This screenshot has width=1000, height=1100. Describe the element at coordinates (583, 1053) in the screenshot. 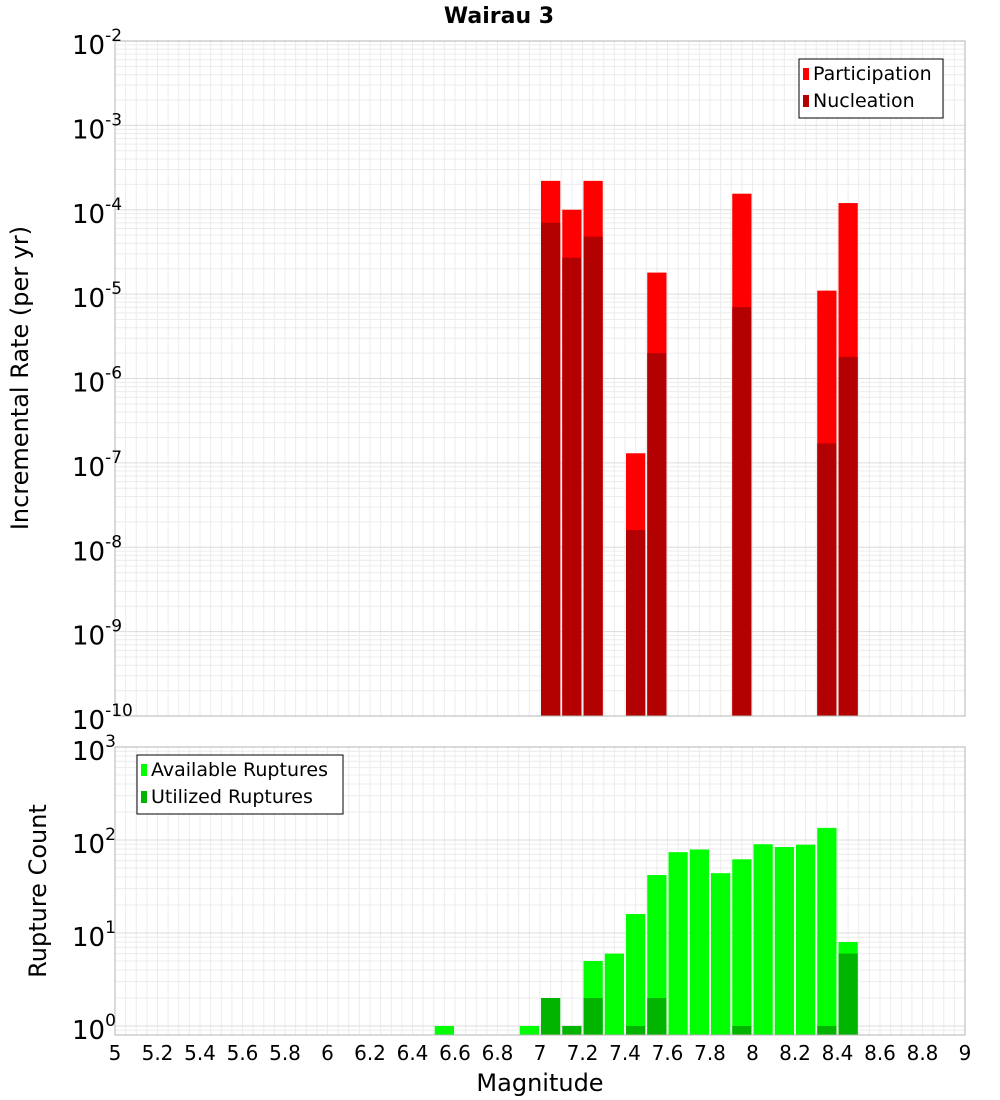

I see `x-tick-label: 7.2` at that location.